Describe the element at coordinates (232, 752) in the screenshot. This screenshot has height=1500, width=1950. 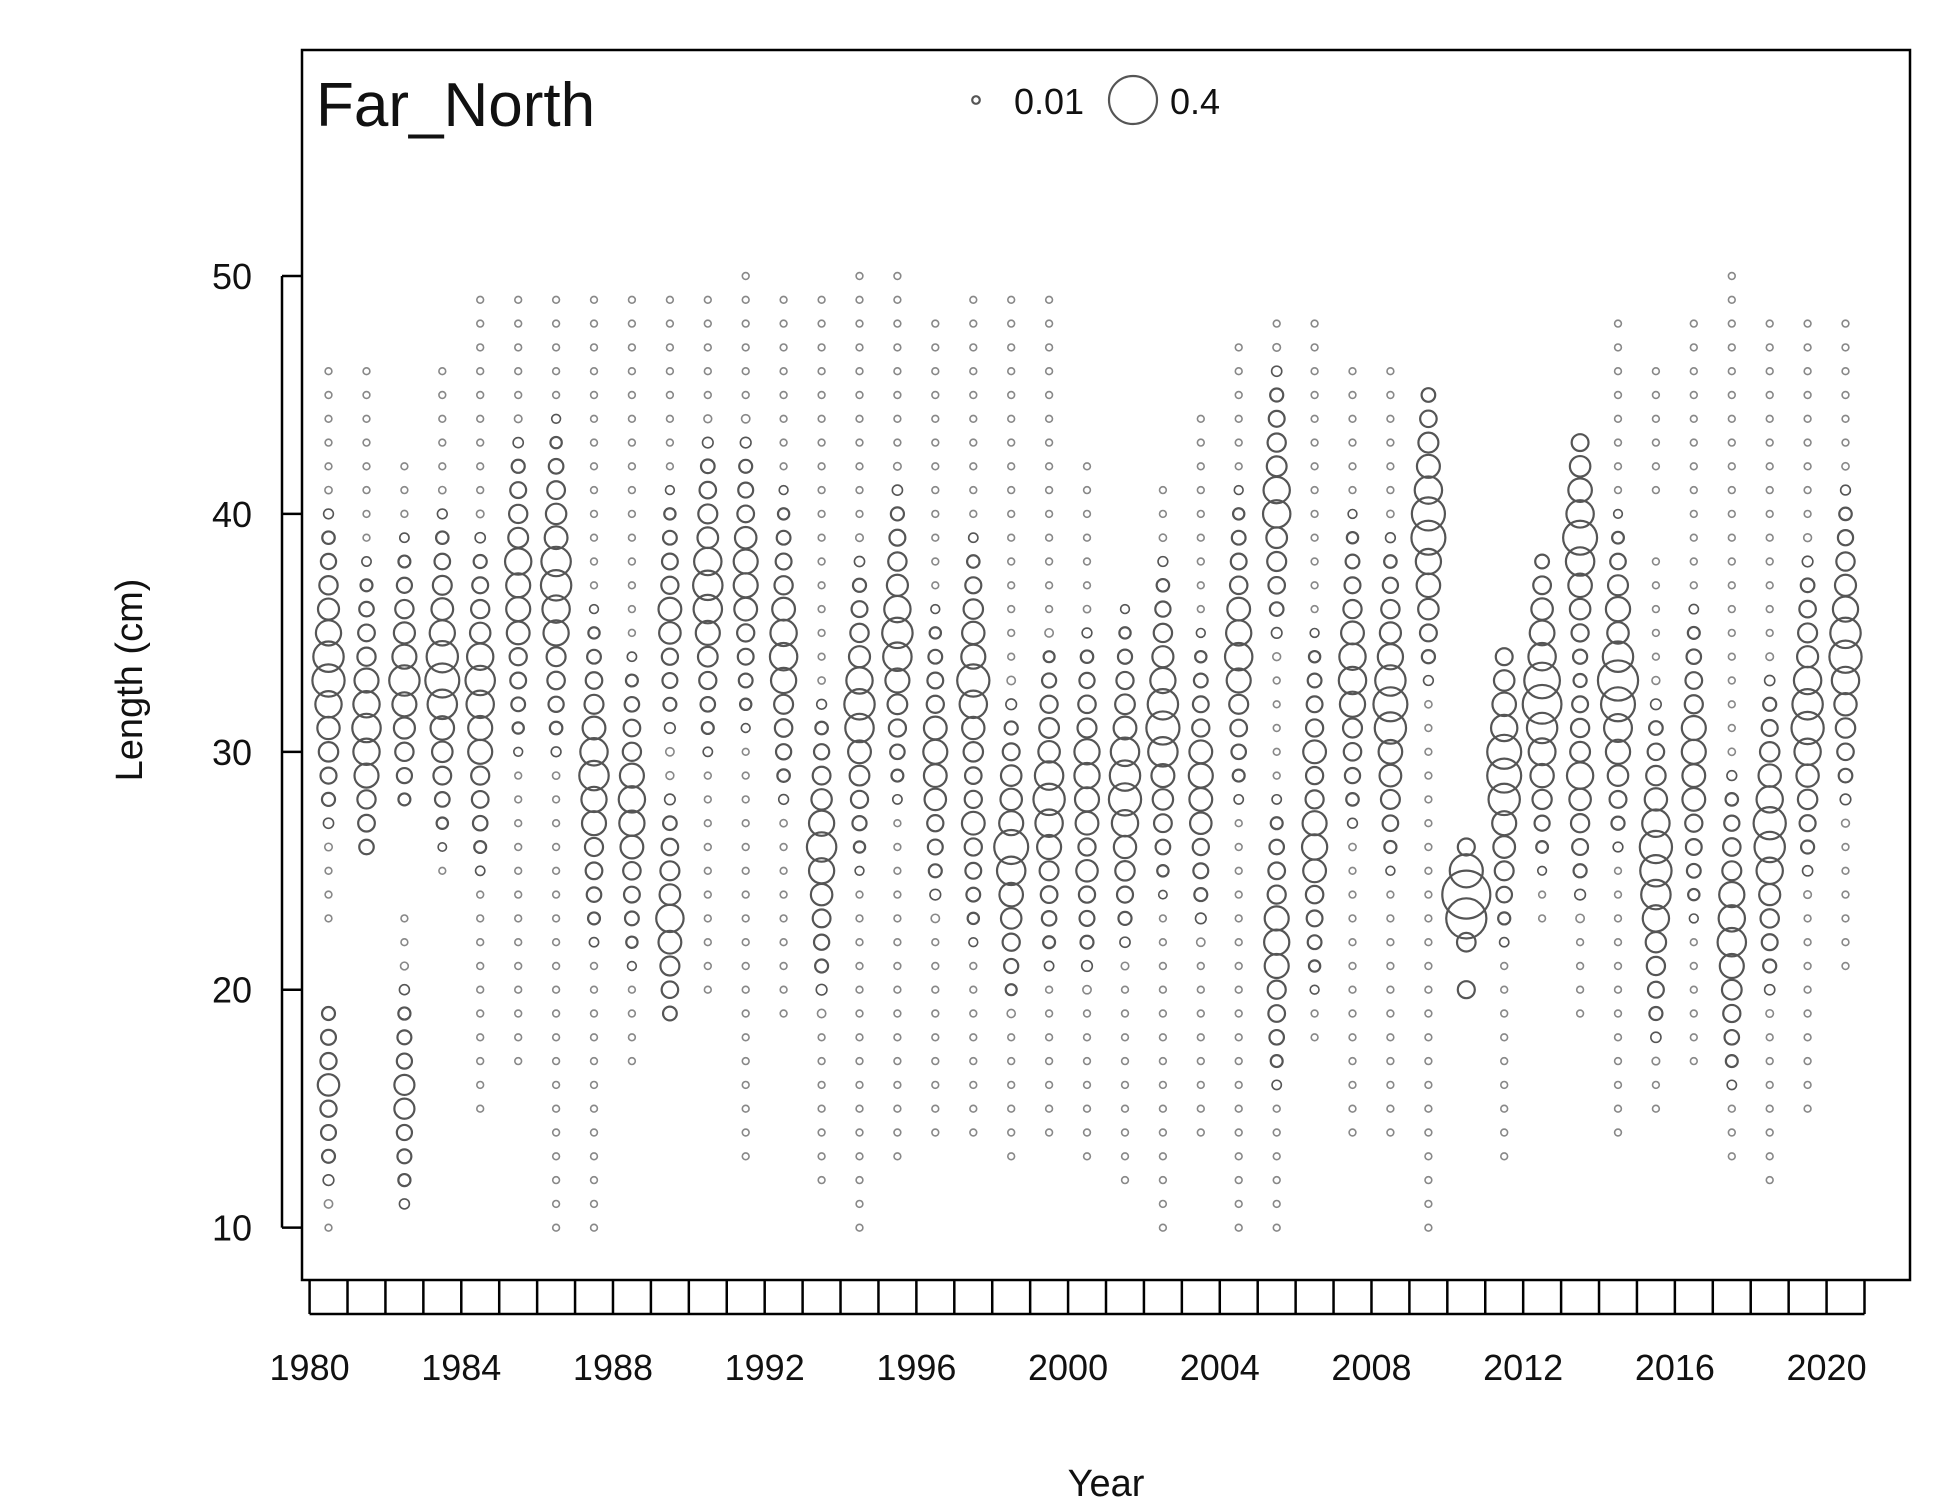
I see `y-tick-label: 30` at that location.